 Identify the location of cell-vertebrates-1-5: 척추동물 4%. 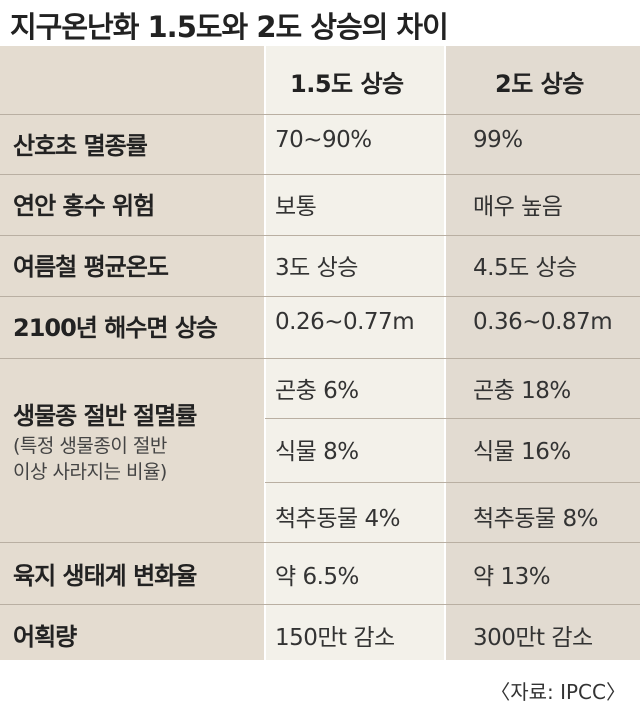
(337, 519).